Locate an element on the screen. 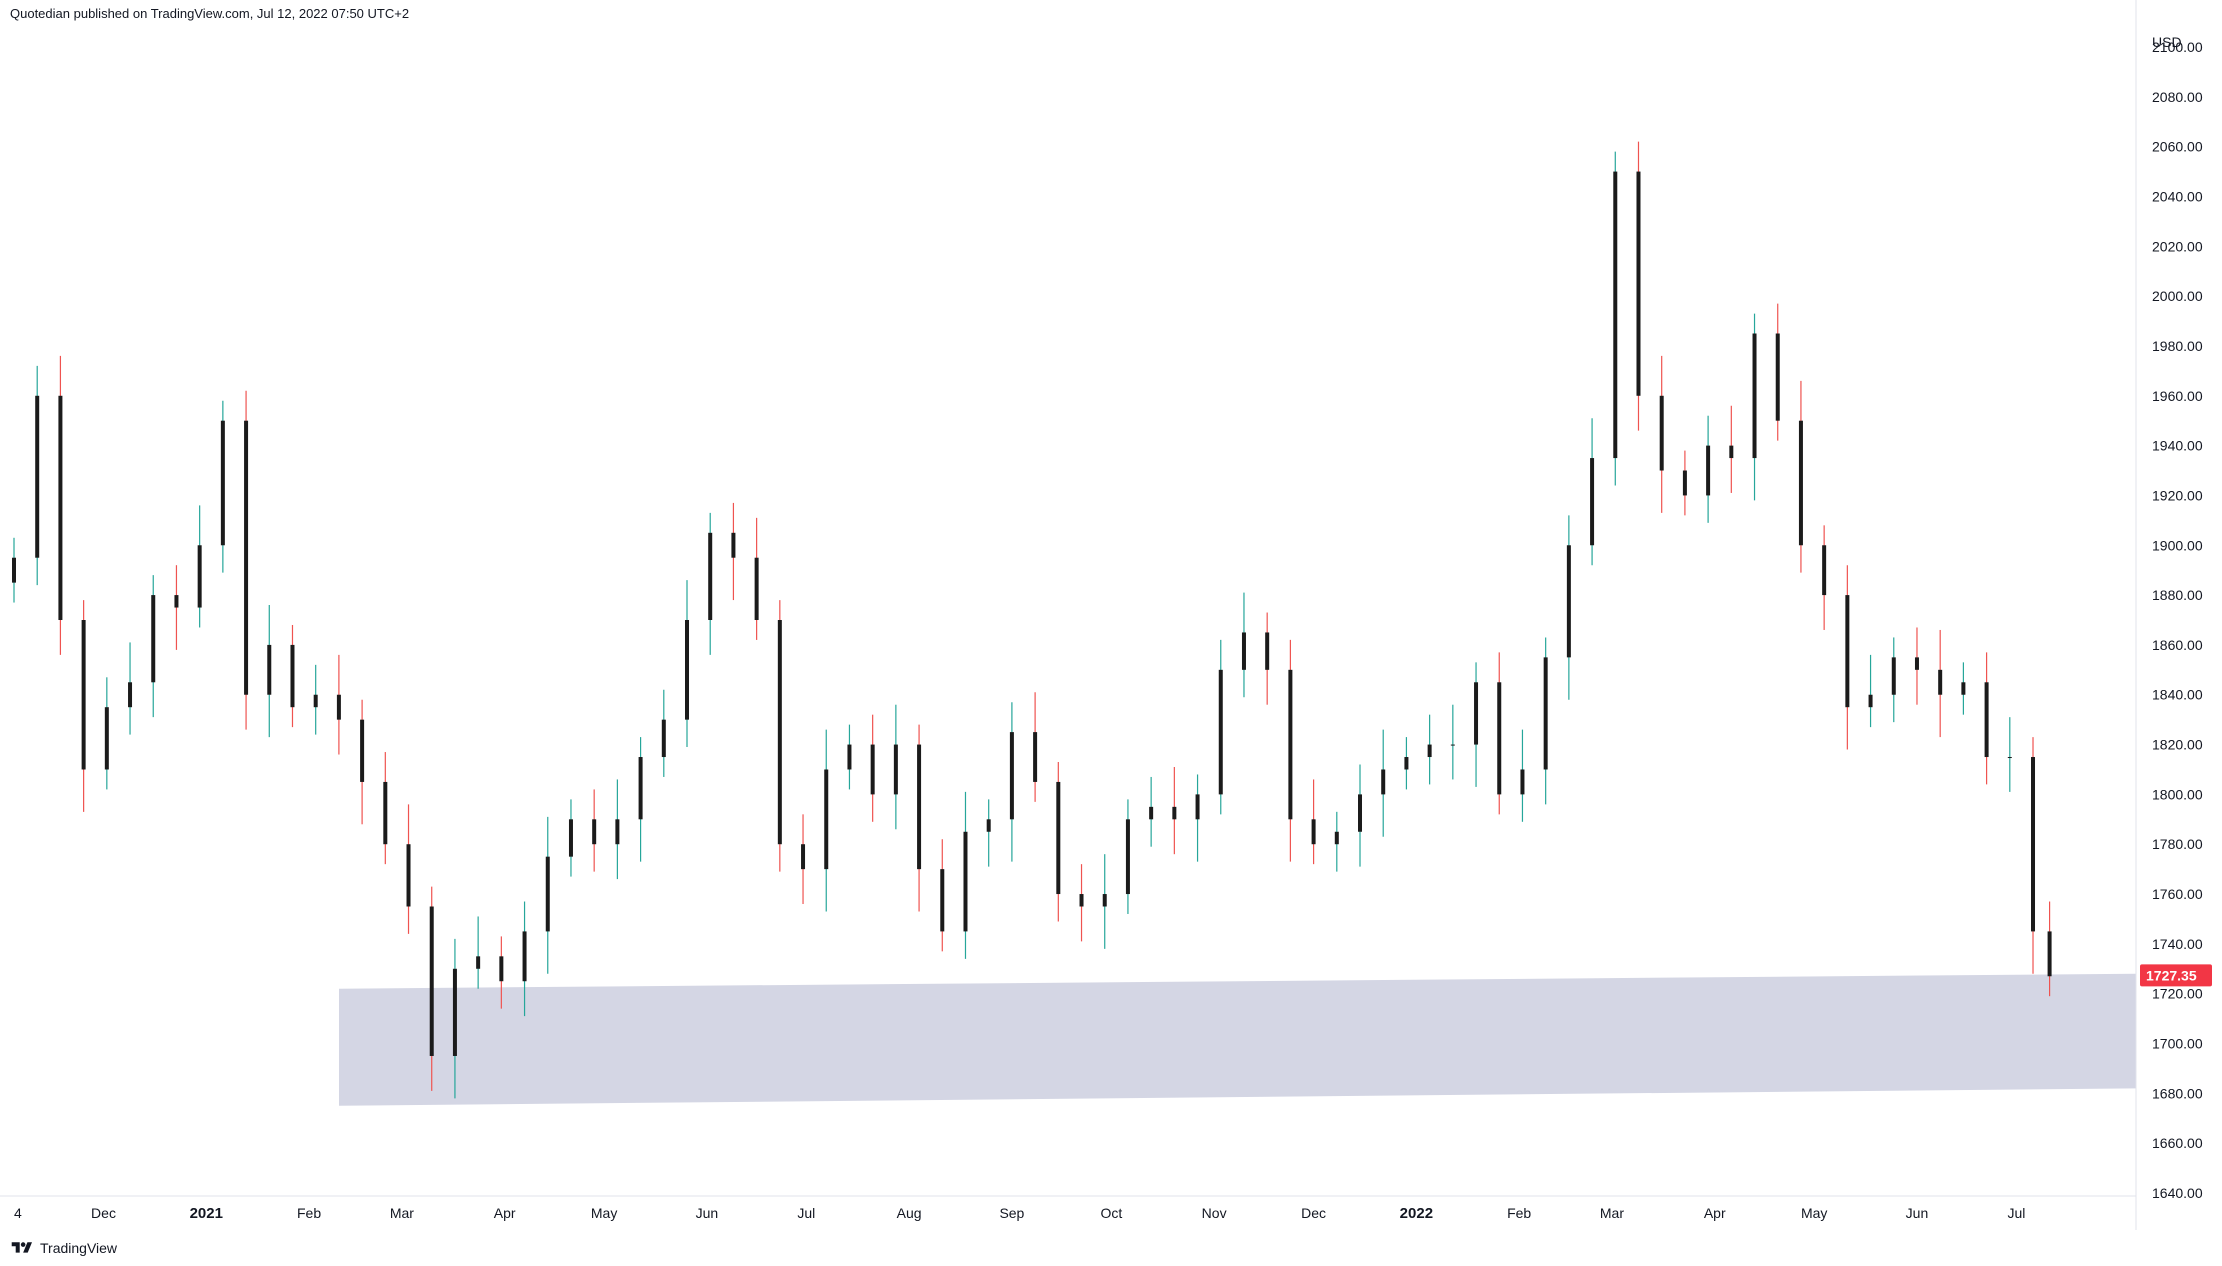  y-tick-label: 1960.00 is located at coordinates (2177, 396).